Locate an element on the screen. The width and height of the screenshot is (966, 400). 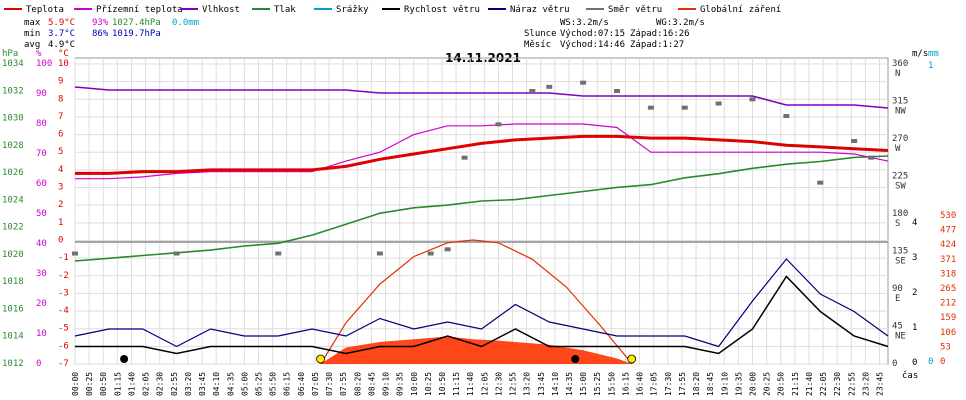
x-tick-label: 08:20 is located at coordinates (357, 384).